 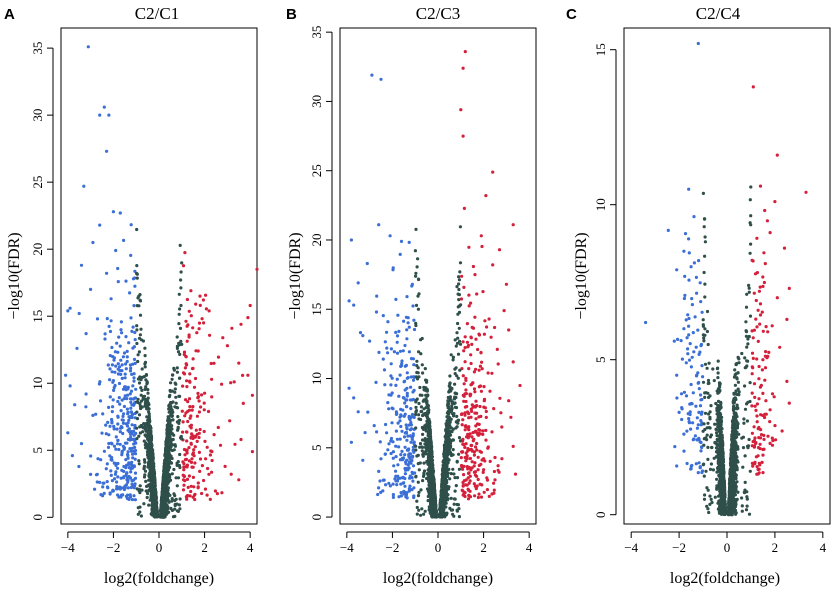 I want to click on panel-letter-a: A, so click(x=9, y=14).